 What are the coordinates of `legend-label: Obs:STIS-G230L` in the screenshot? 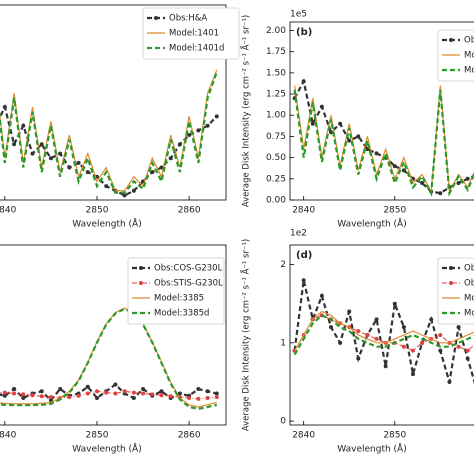 It's located at (469, 284).